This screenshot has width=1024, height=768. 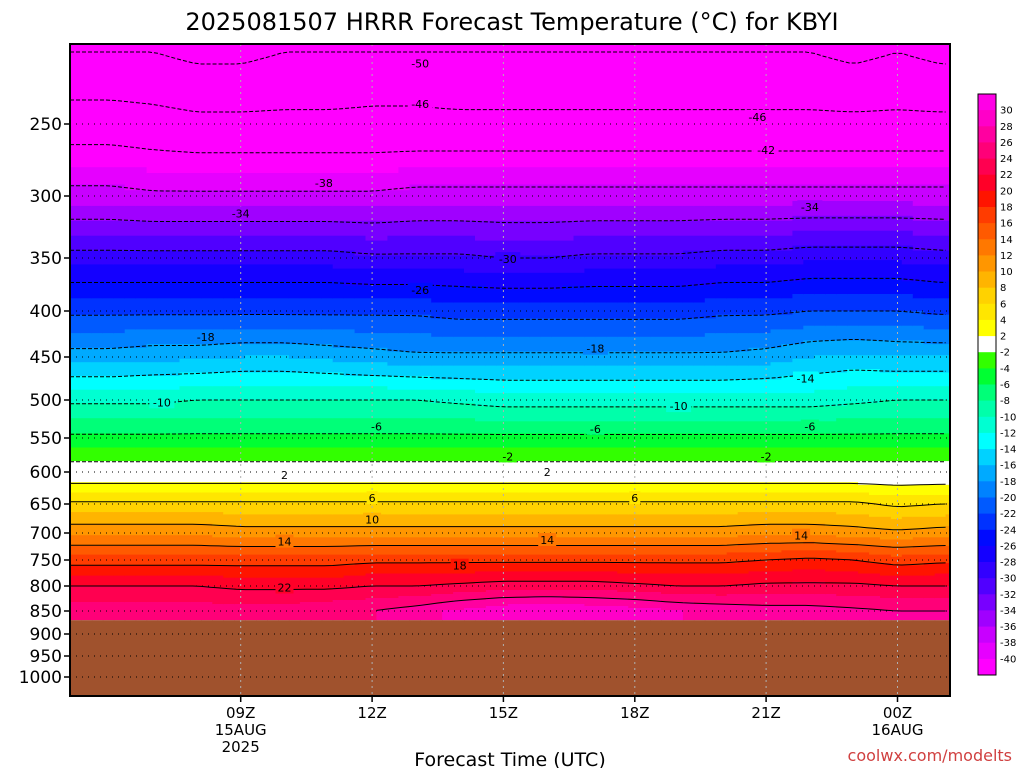 What do you see at coordinates (508, 149) in the screenshot?
I see `isotherm-line` at bounding box center [508, 149].